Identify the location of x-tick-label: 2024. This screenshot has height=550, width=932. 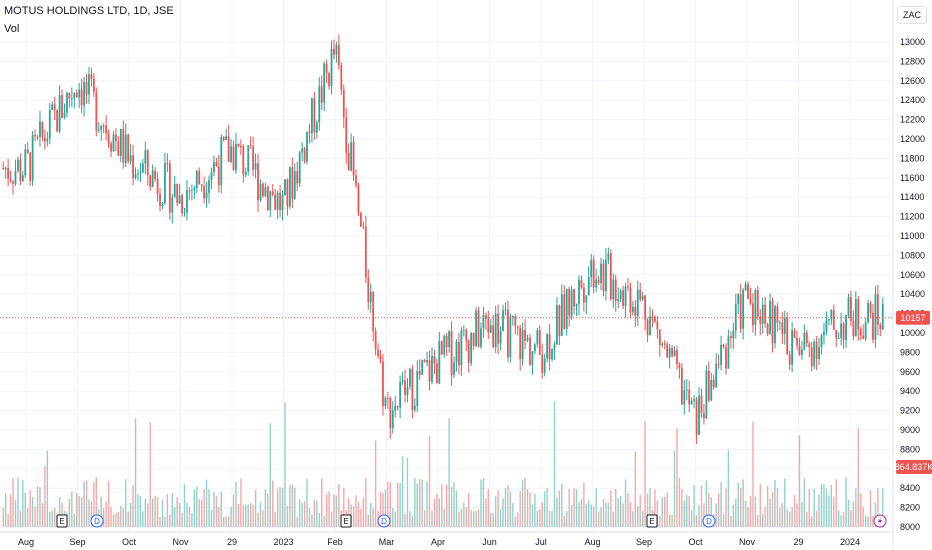
(850, 542).